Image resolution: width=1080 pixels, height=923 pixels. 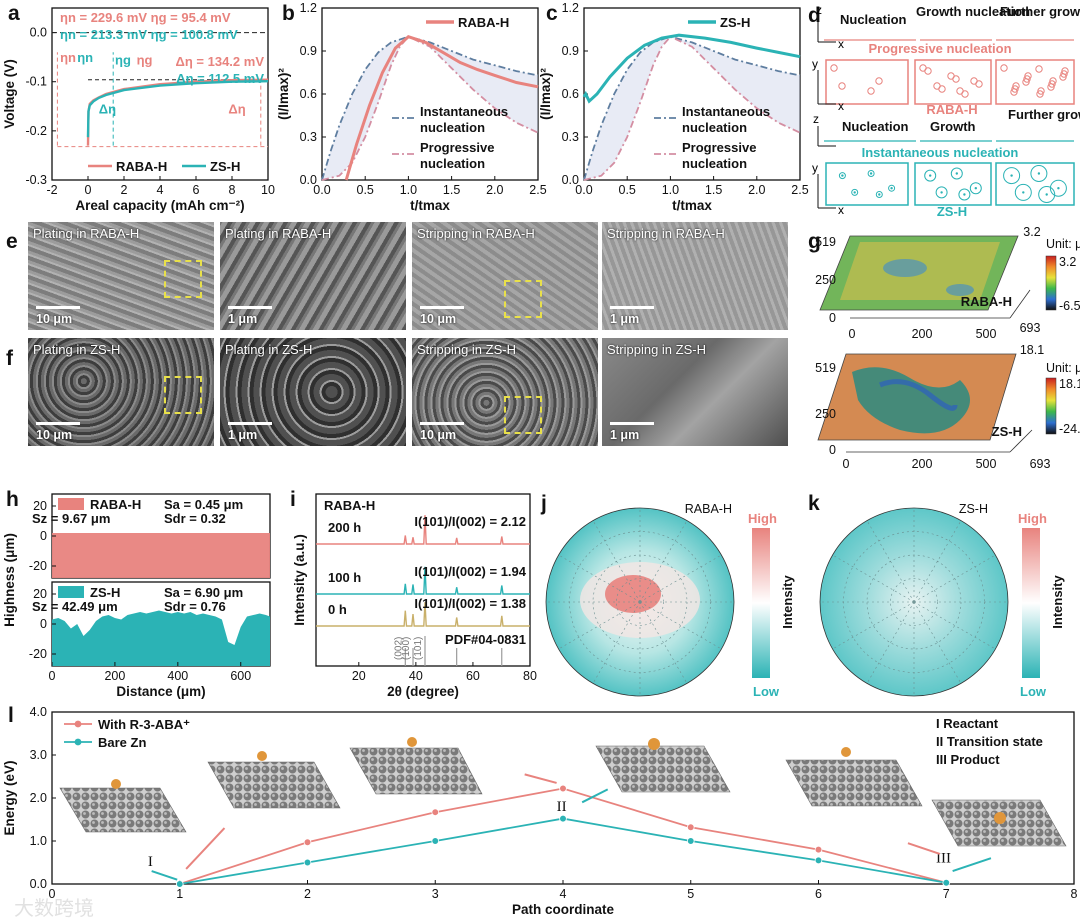 What do you see at coordinates (68, 57) in the screenshot?
I see `a-label-eta-n-raba: ηn` at bounding box center [68, 57].